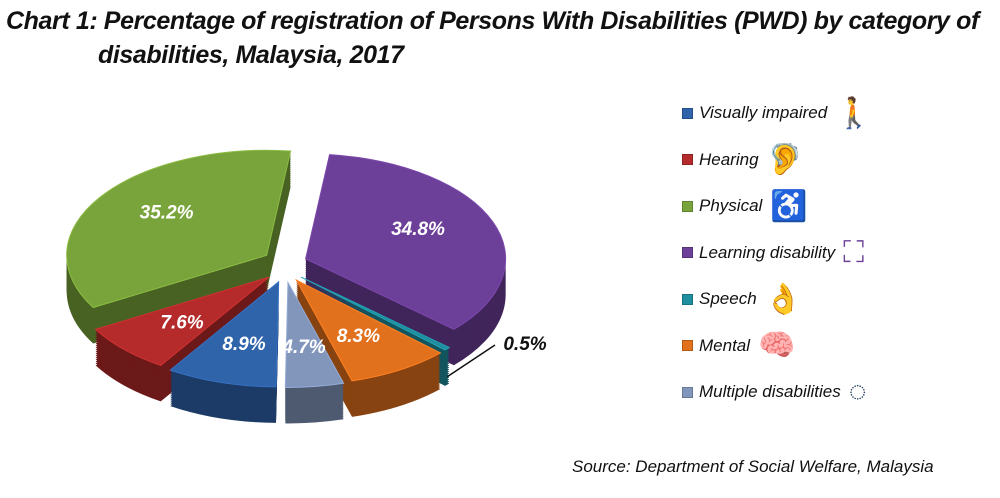 The height and width of the screenshot is (498, 1000). What do you see at coordinates (767, 252) in the screenshot?
I see `legend-label: Learning disability` at bounding box center [767, 252].